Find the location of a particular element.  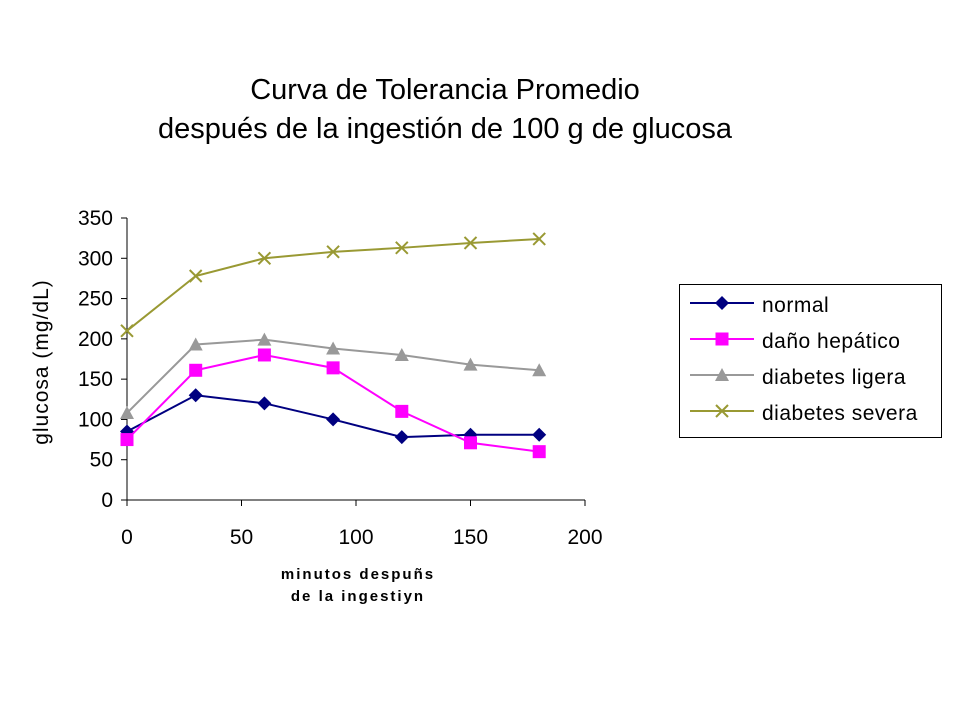

x-tick-label: 0 is located at coordinates (127, 537).